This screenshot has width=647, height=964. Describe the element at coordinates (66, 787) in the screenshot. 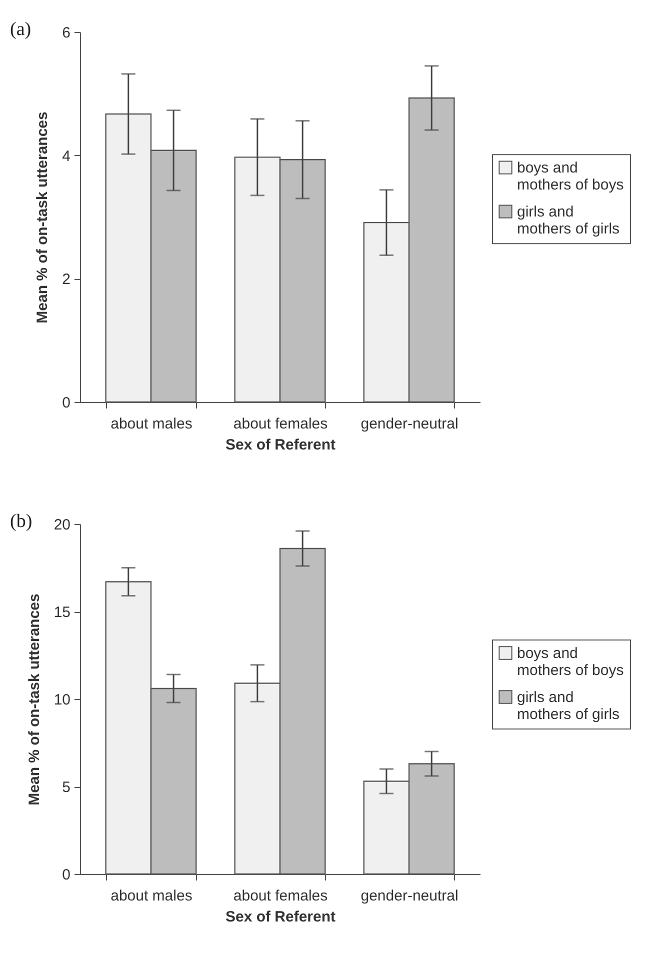

I see `y-tick-label: 5` at that location.